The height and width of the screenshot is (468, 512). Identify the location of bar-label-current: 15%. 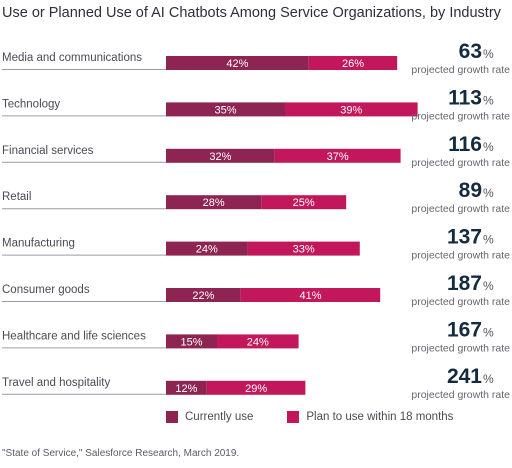
(191, 342).